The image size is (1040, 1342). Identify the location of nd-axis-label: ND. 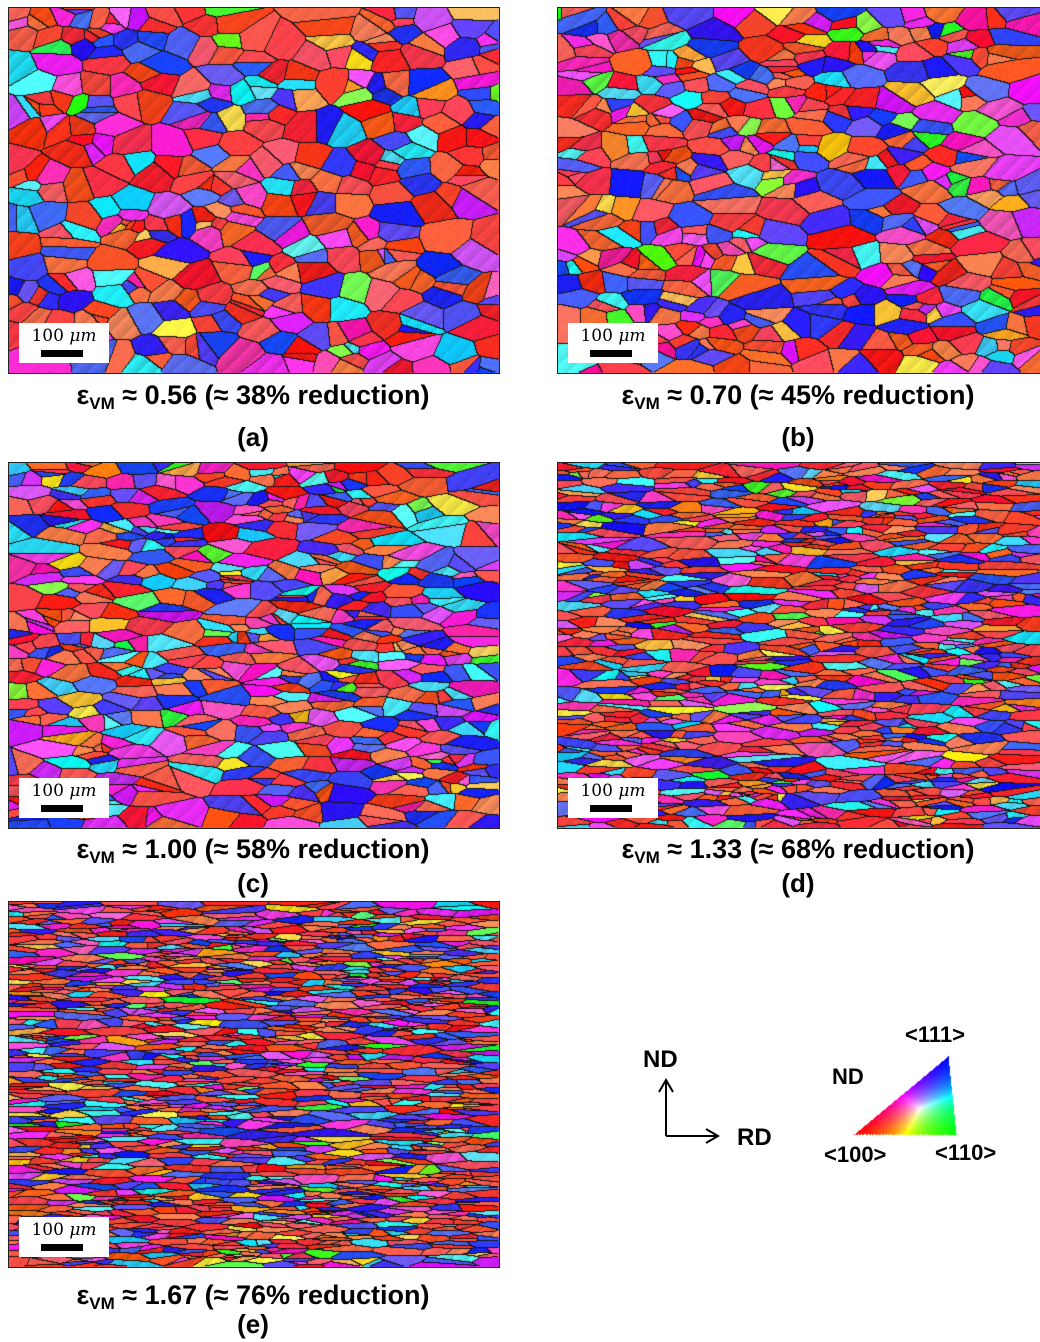
(660, 1059).